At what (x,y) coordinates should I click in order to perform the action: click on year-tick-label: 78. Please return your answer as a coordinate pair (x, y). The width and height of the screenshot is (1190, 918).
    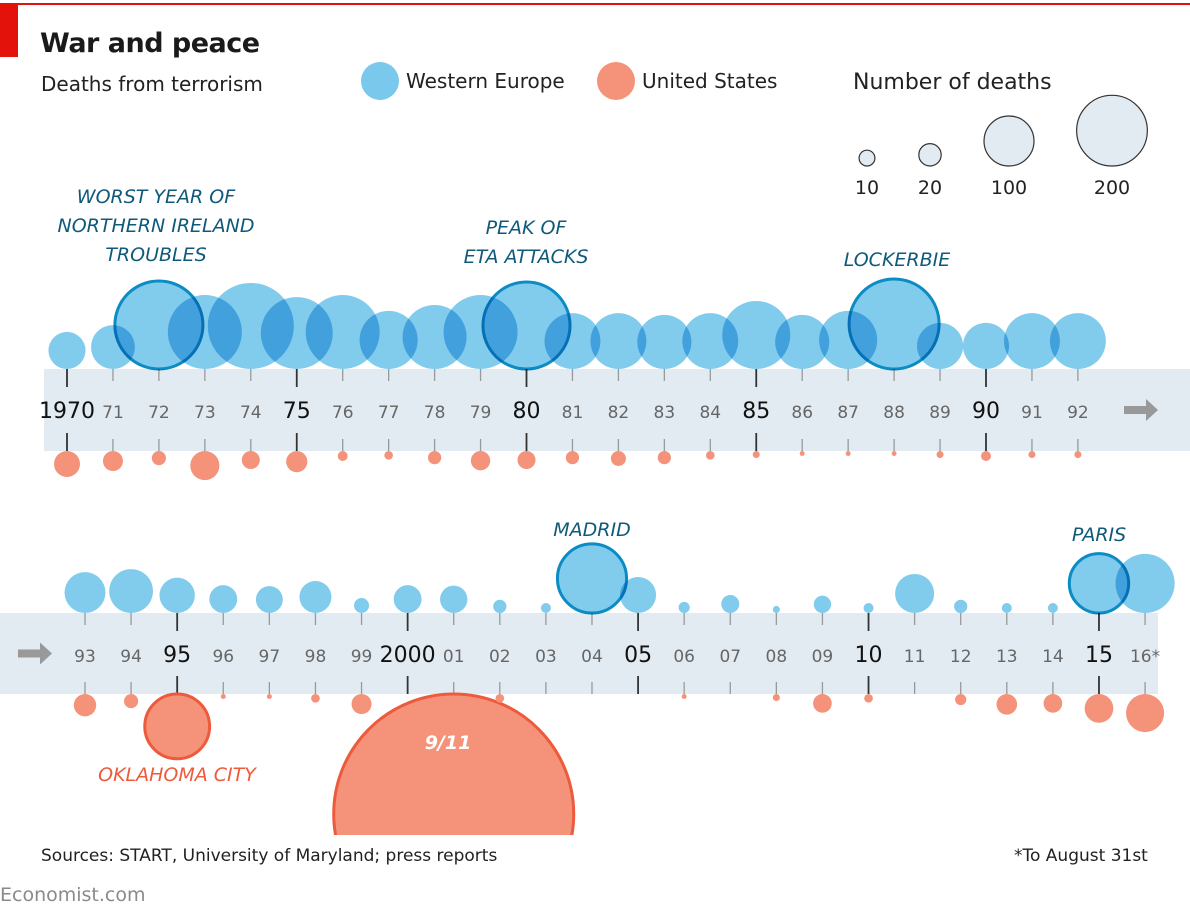
    Looking at the image, I should click on (435, 413).